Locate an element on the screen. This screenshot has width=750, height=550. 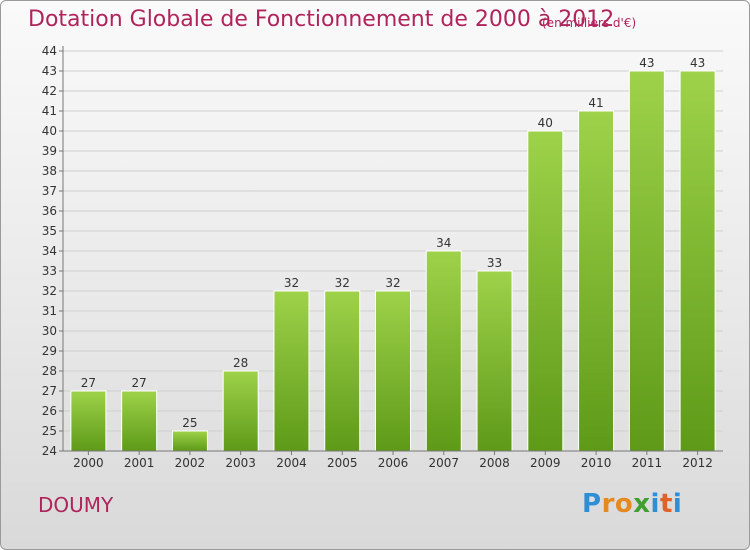
x-tick-label: 2002 is located at coordinates (190, 463).